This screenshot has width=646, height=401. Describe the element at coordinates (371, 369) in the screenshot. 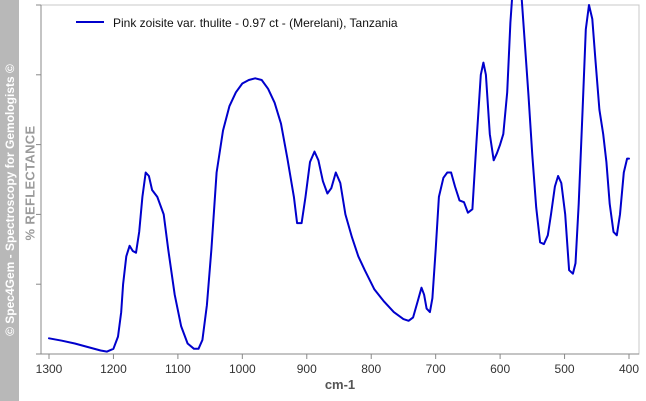

I see `x-tick-label: 800` at that location.